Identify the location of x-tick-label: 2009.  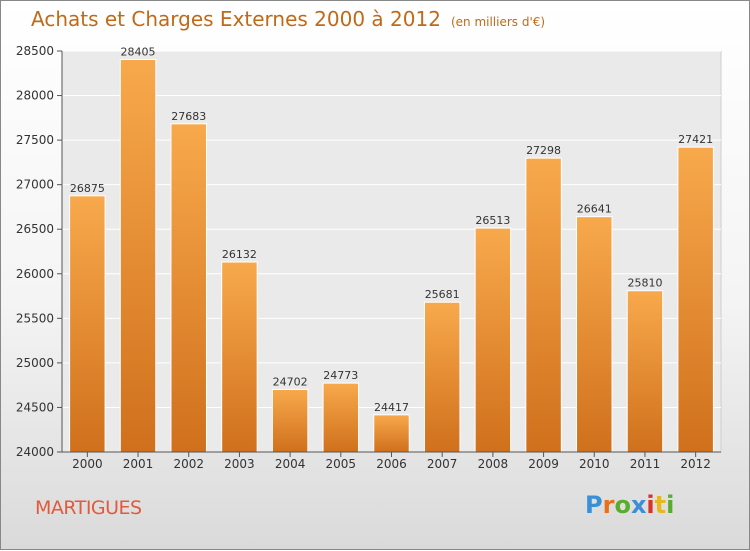
(543, 464).